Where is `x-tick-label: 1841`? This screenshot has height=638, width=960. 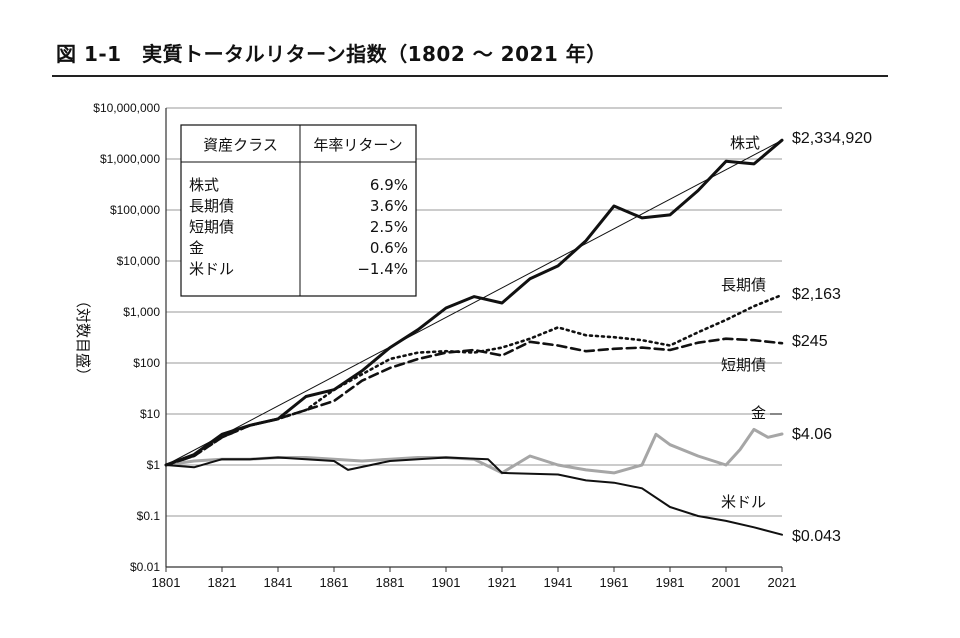
x-tick-label: 1841 is located at coordinates (278, 582).